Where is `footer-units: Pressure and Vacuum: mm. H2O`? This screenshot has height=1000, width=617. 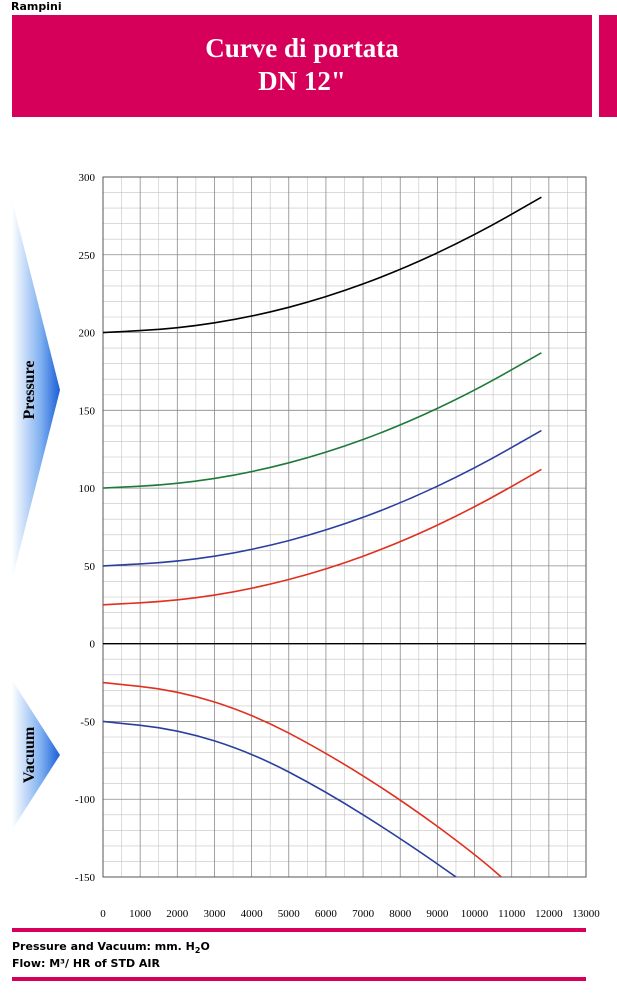
footer-units: Pressure and Vacuum: mm. H2O is located at coordinates (111, 949).